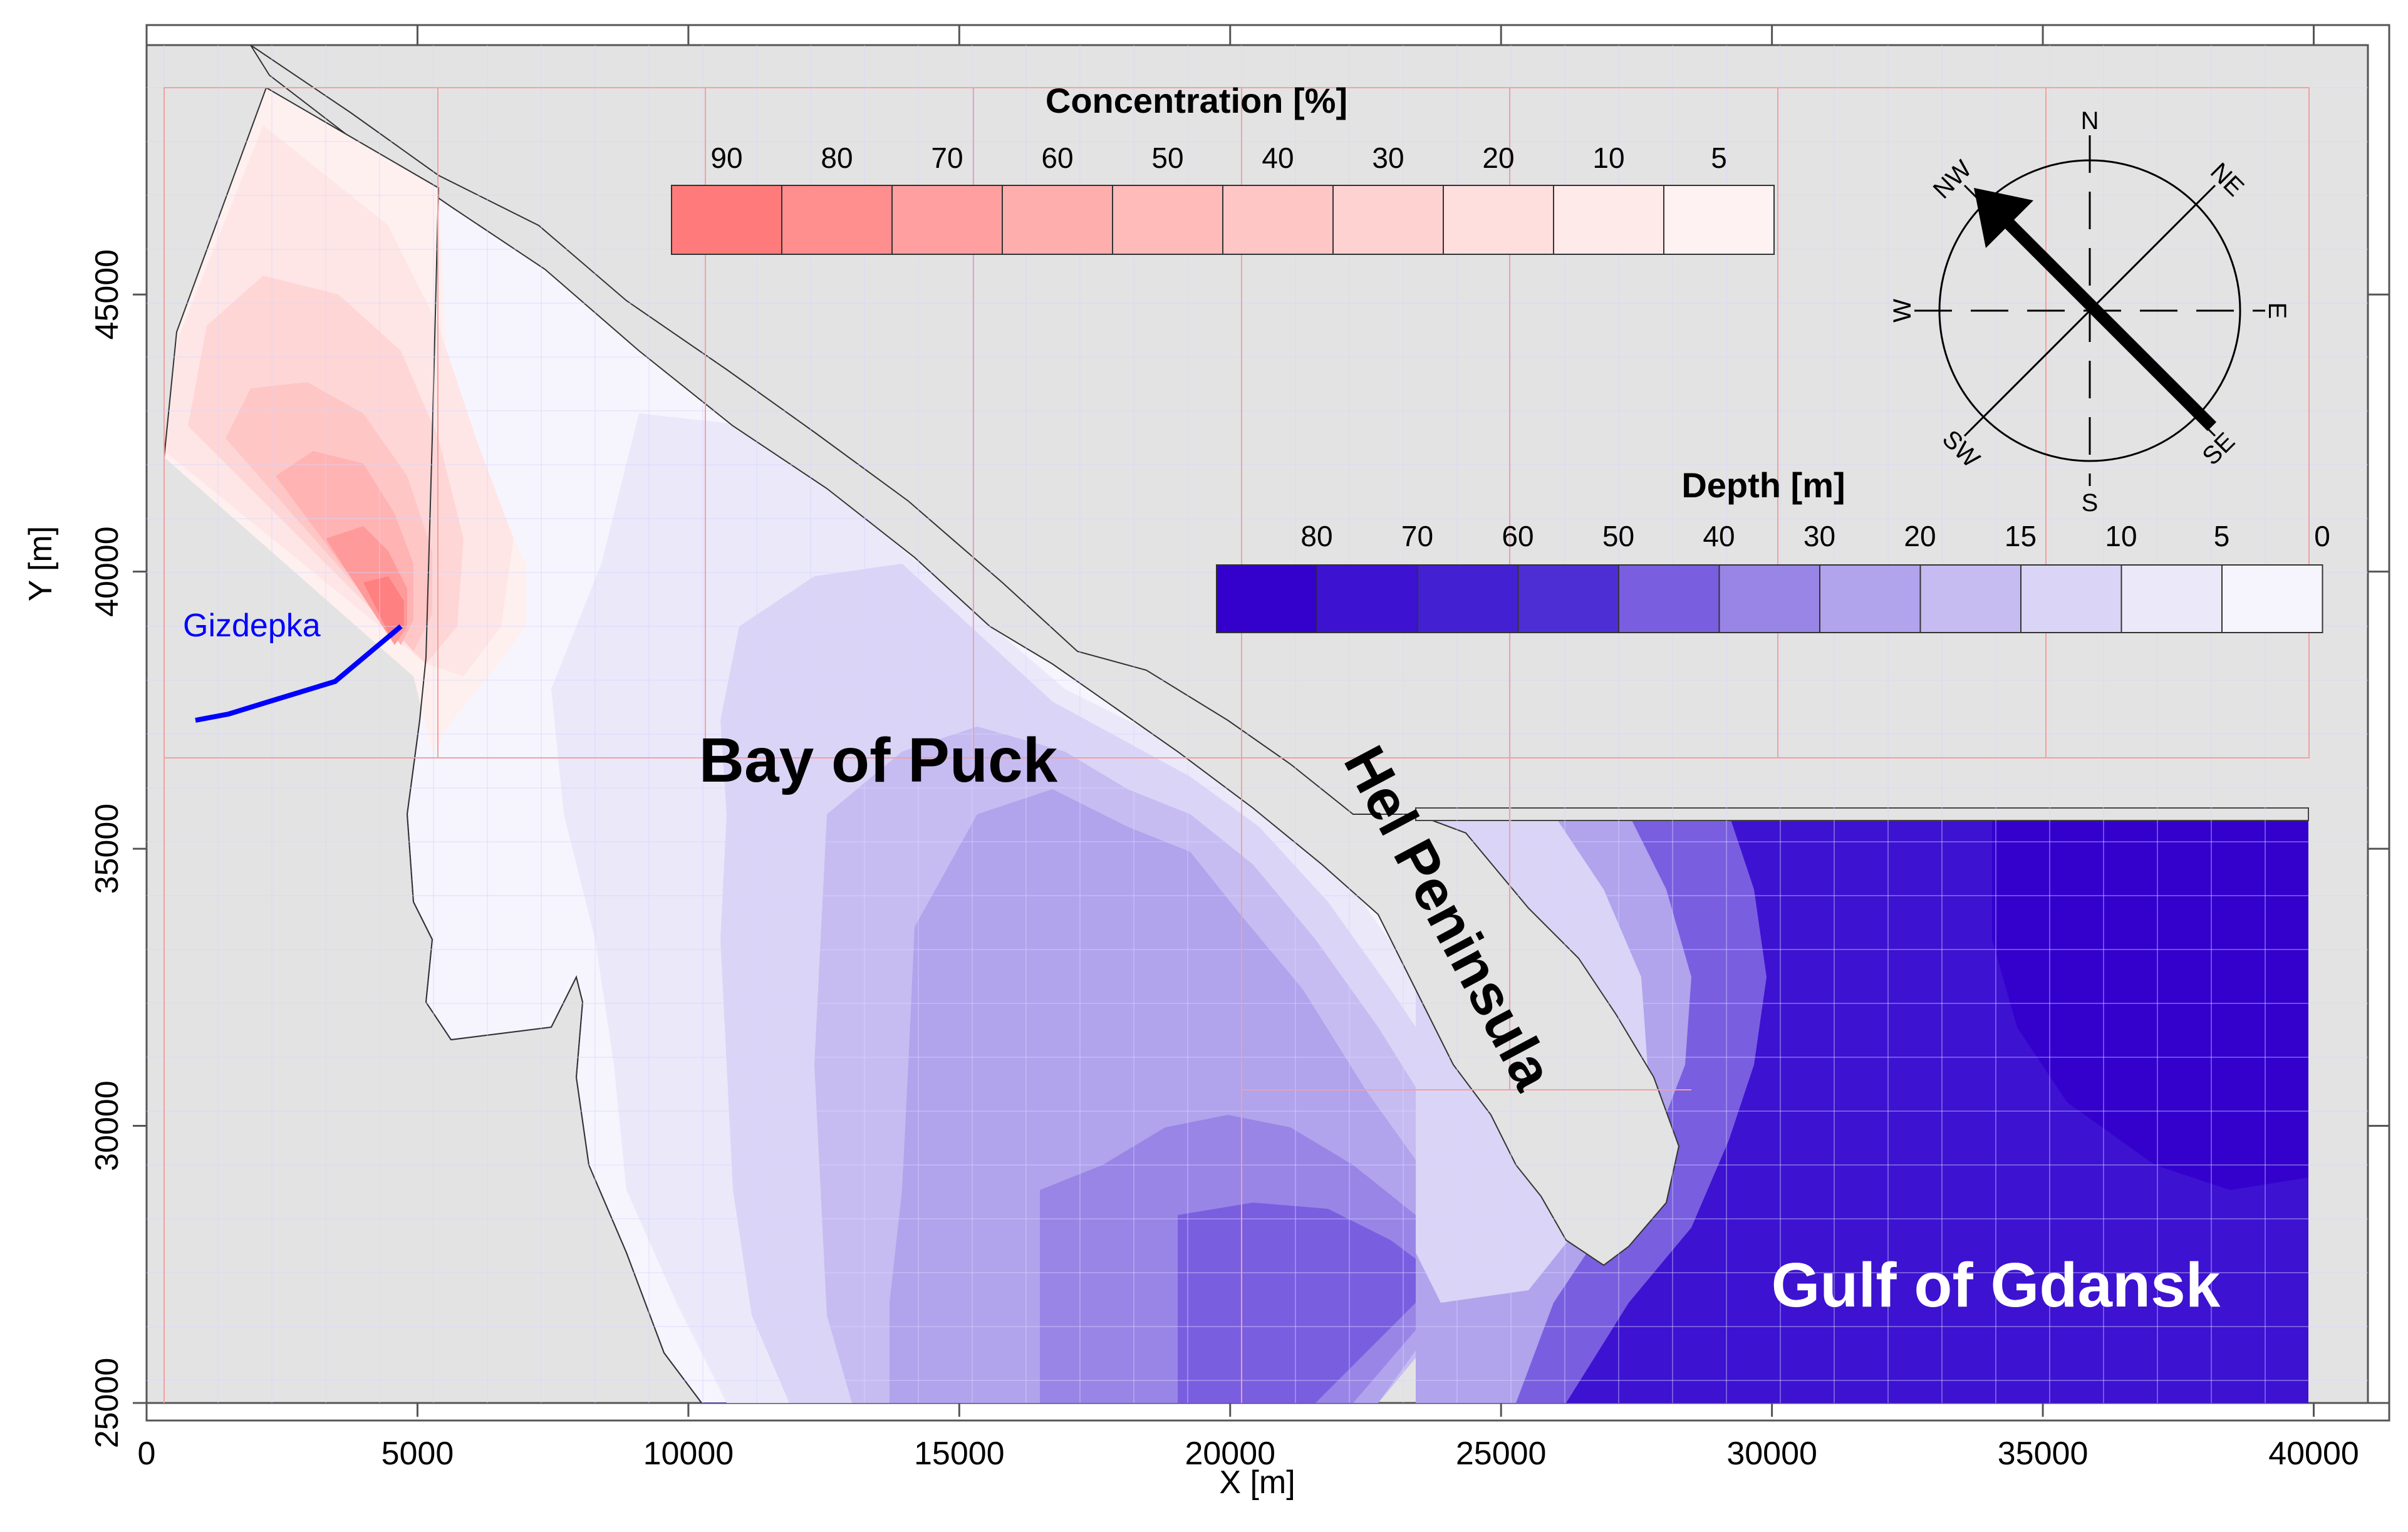 The width and height of the screenshot is (2408, 1532). What do you see at coordinates (41, 563) in the screenshot?
I see `y-axis-label: Y [m]` at bounding box center [41, 563].